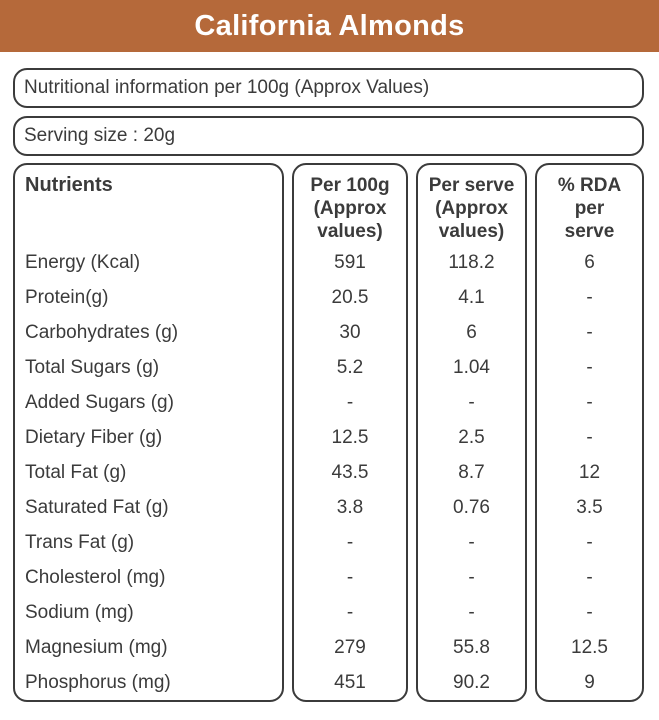  What do you see at coordinates (148, 205) in the screenshot?
I see `nutrients-column-header: Nutrients` at bounding box center [148, 205].